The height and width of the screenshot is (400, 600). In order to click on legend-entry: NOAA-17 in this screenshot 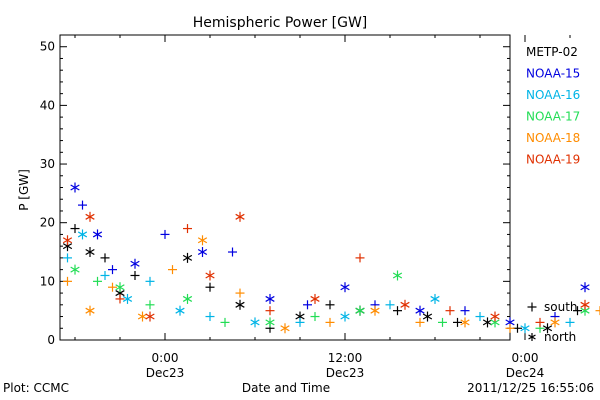, I will do `click(553, 117)`.